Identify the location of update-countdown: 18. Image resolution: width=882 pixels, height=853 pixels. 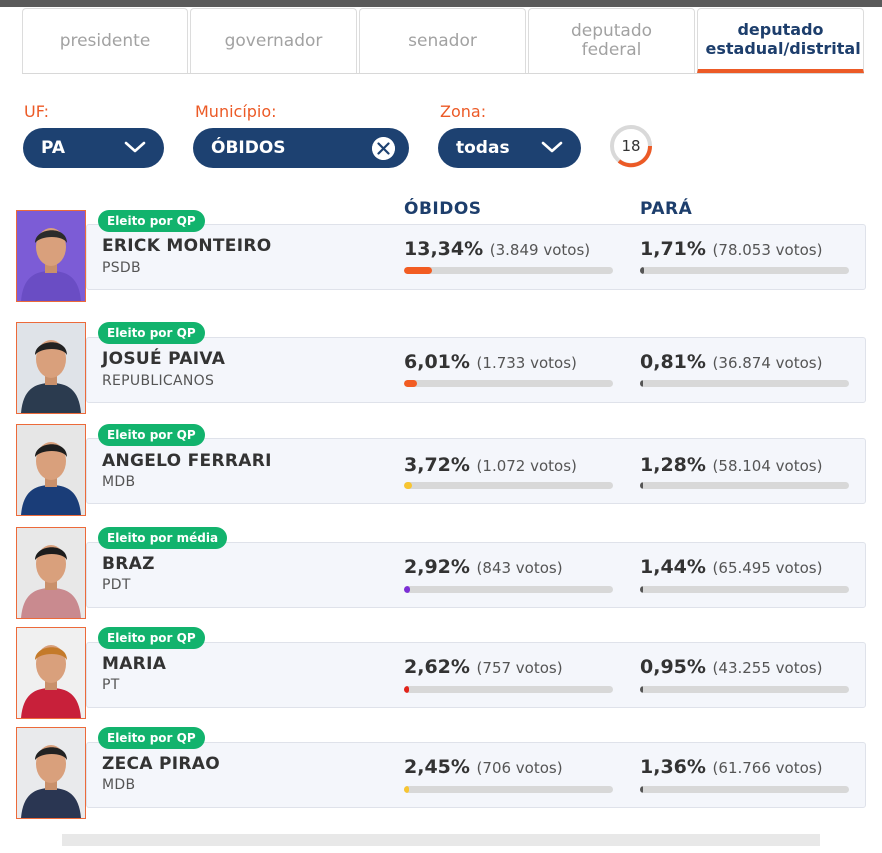
(631, 146).